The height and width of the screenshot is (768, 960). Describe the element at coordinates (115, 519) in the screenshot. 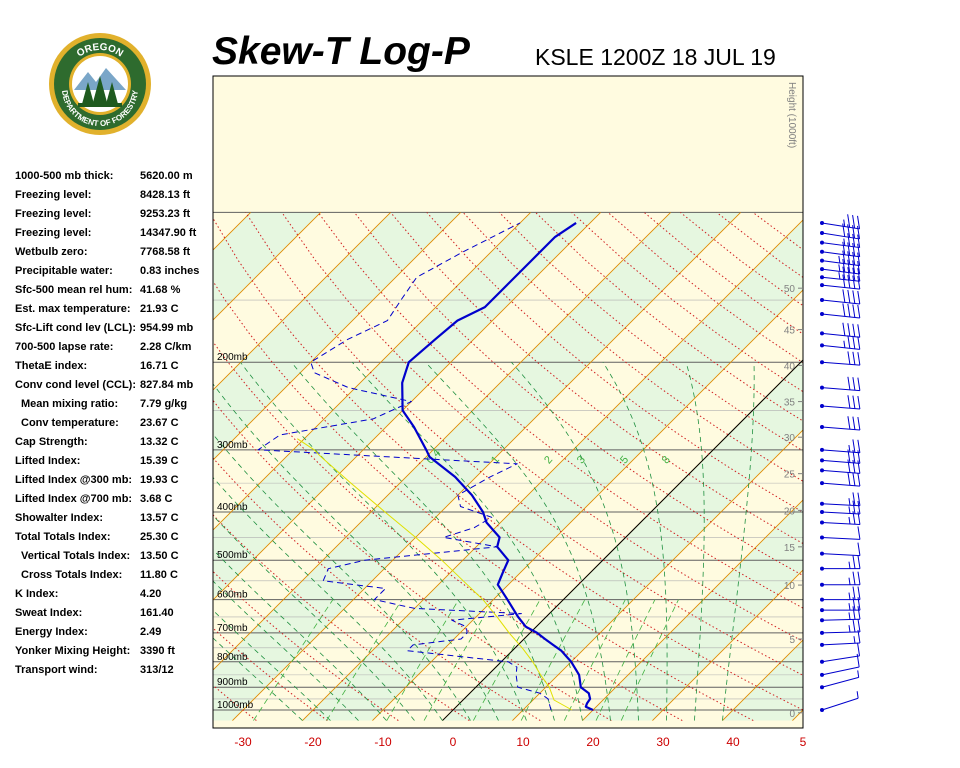

I see `index-row: Showalter Index: 13.57 C` at that location.